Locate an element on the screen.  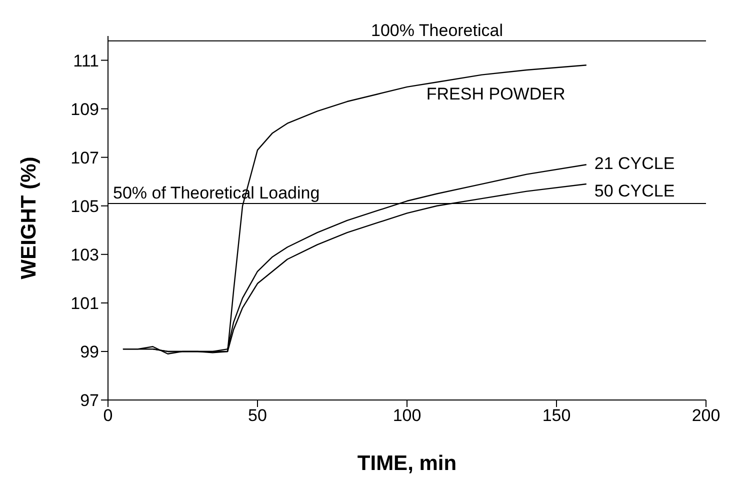
y-tick-label: 97 is located at coordinates (89, 400).